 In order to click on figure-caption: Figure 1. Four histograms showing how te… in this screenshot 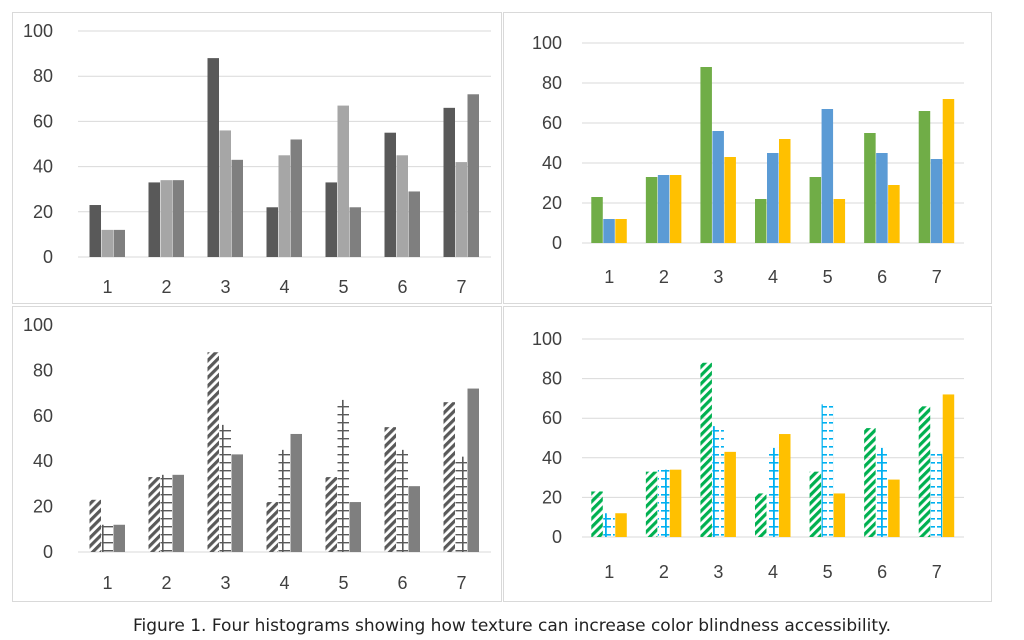, I will do `click(512, 626)`.